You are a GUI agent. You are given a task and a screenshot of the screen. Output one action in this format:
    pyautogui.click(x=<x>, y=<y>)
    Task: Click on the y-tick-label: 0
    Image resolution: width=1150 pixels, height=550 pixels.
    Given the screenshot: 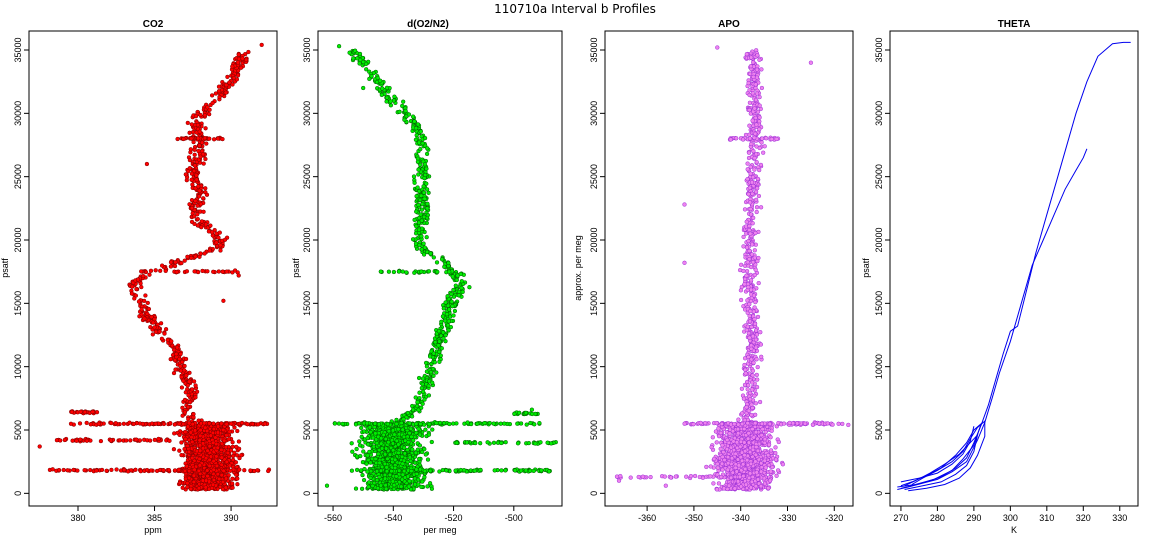 What is the action you would take?
    pyautogui.click(x=18, y=493)
    